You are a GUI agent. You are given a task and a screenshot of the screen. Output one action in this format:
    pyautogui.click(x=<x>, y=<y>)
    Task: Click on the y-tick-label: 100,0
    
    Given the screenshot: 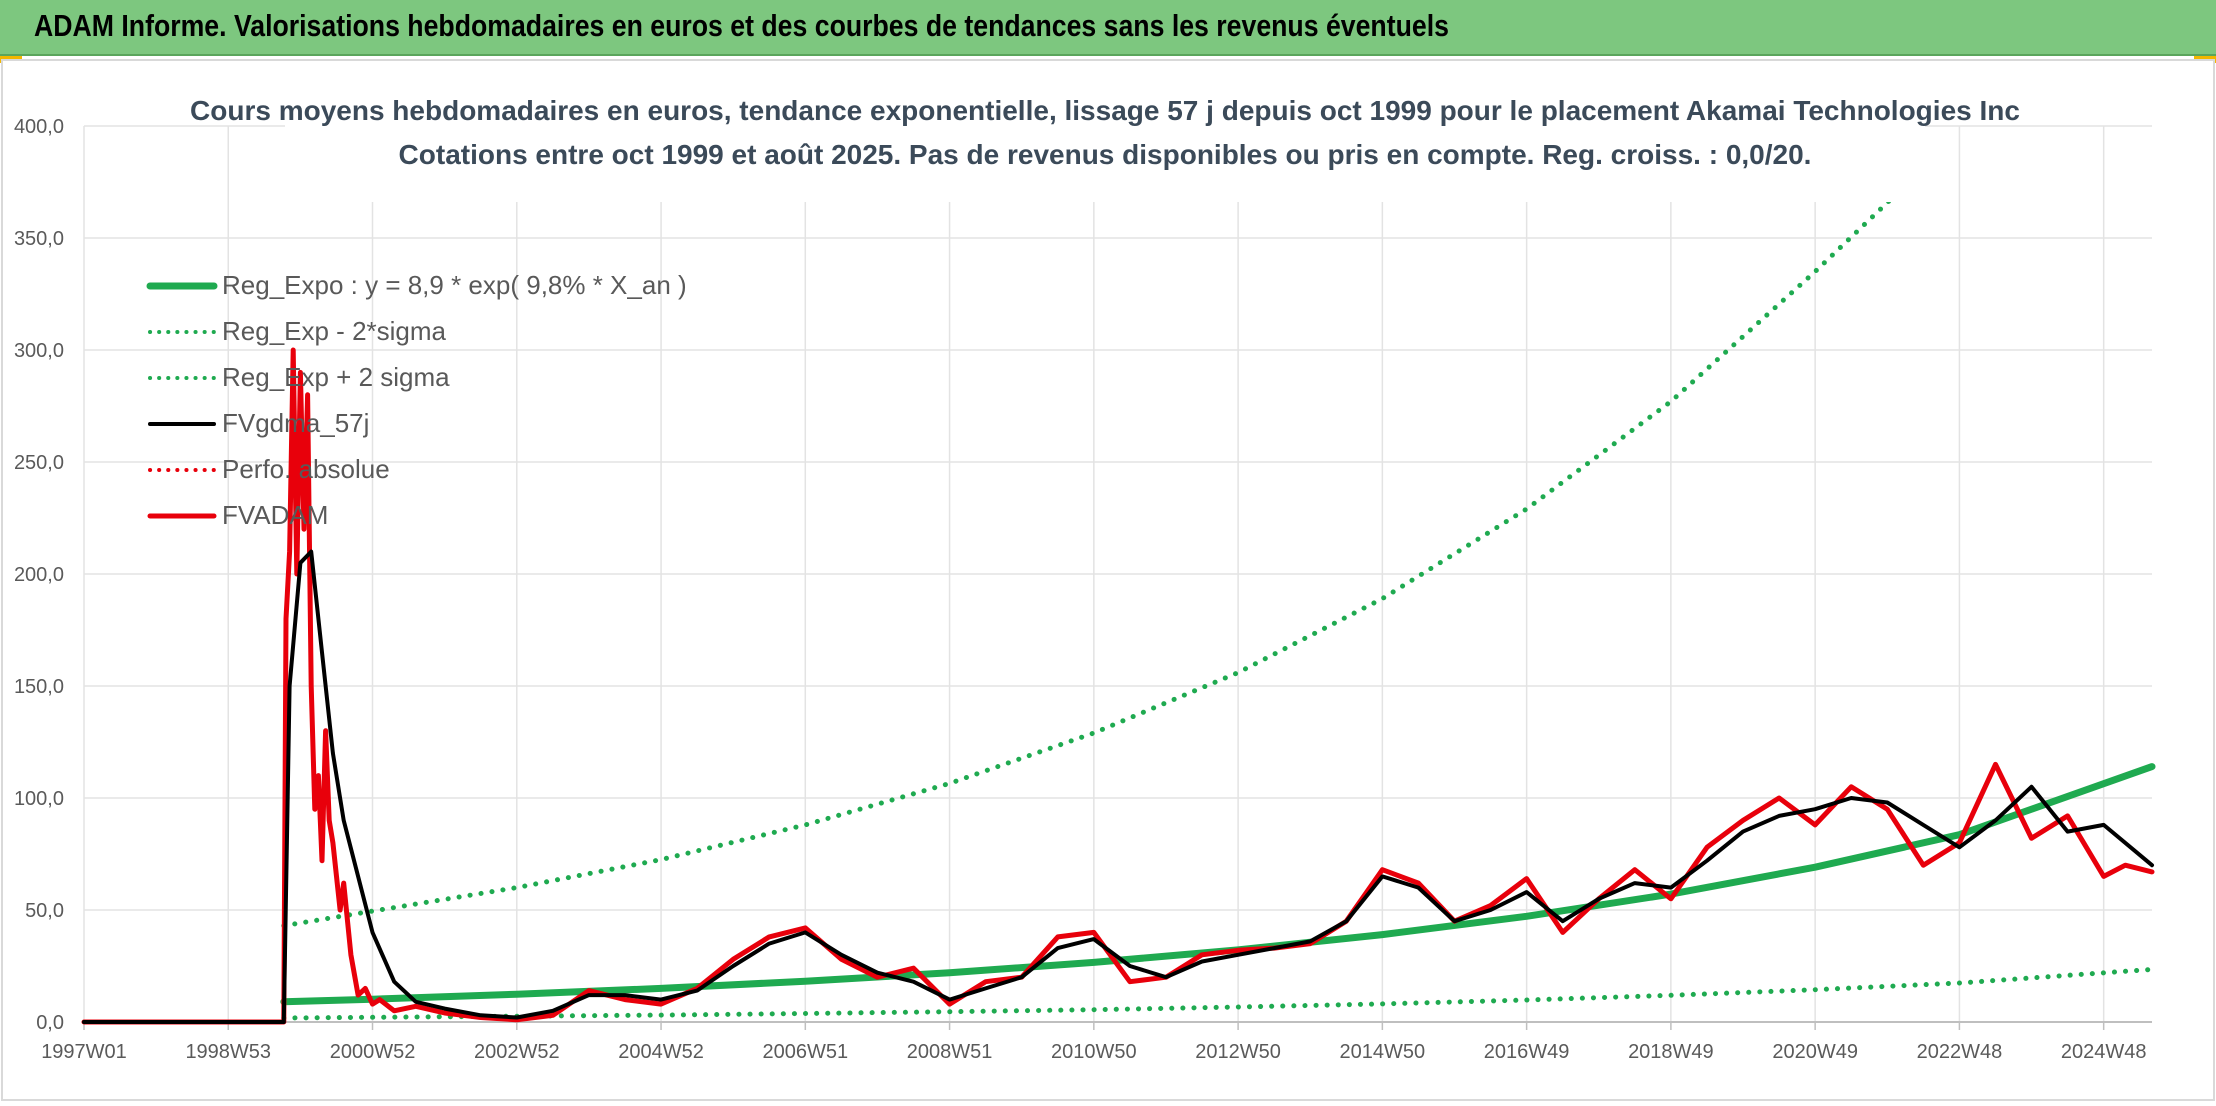 What is the action you would take?
    pyautogui.click(x=39, y=799)
    